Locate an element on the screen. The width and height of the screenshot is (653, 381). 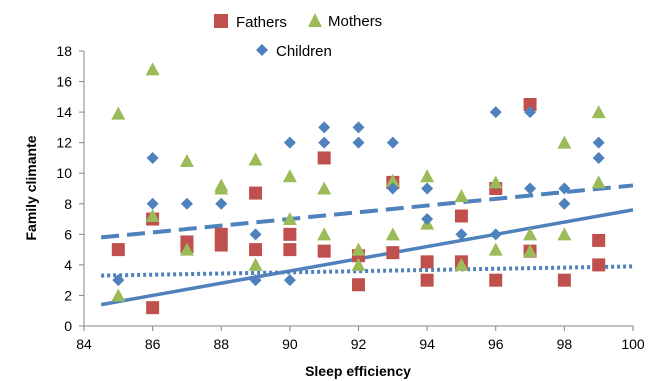
legend-label-children: Children is located at coordinates (304, 51).